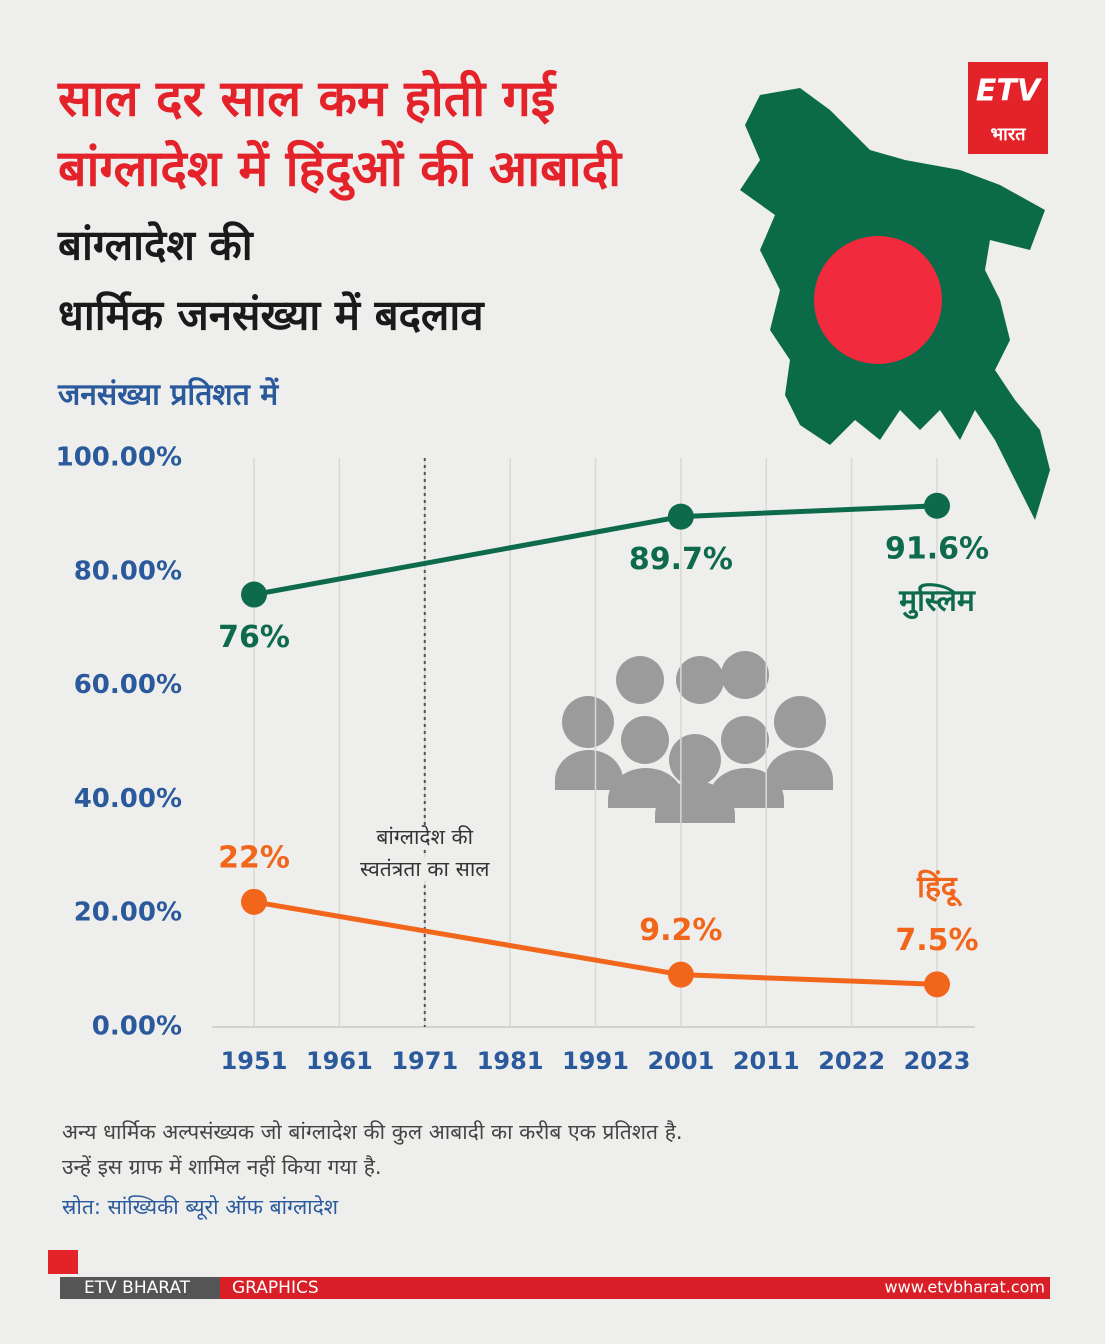 The height and width of the screenshot is (1344, 1105). What do you see at coordinates (275, 1288) in the screenshot?
I see `footer-section: GRAPHICS` at bounding box center [275, 1288].